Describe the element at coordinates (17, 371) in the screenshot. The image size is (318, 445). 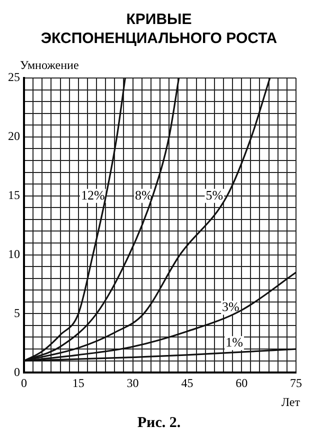
I see `y-tick-label: 0` at that location.